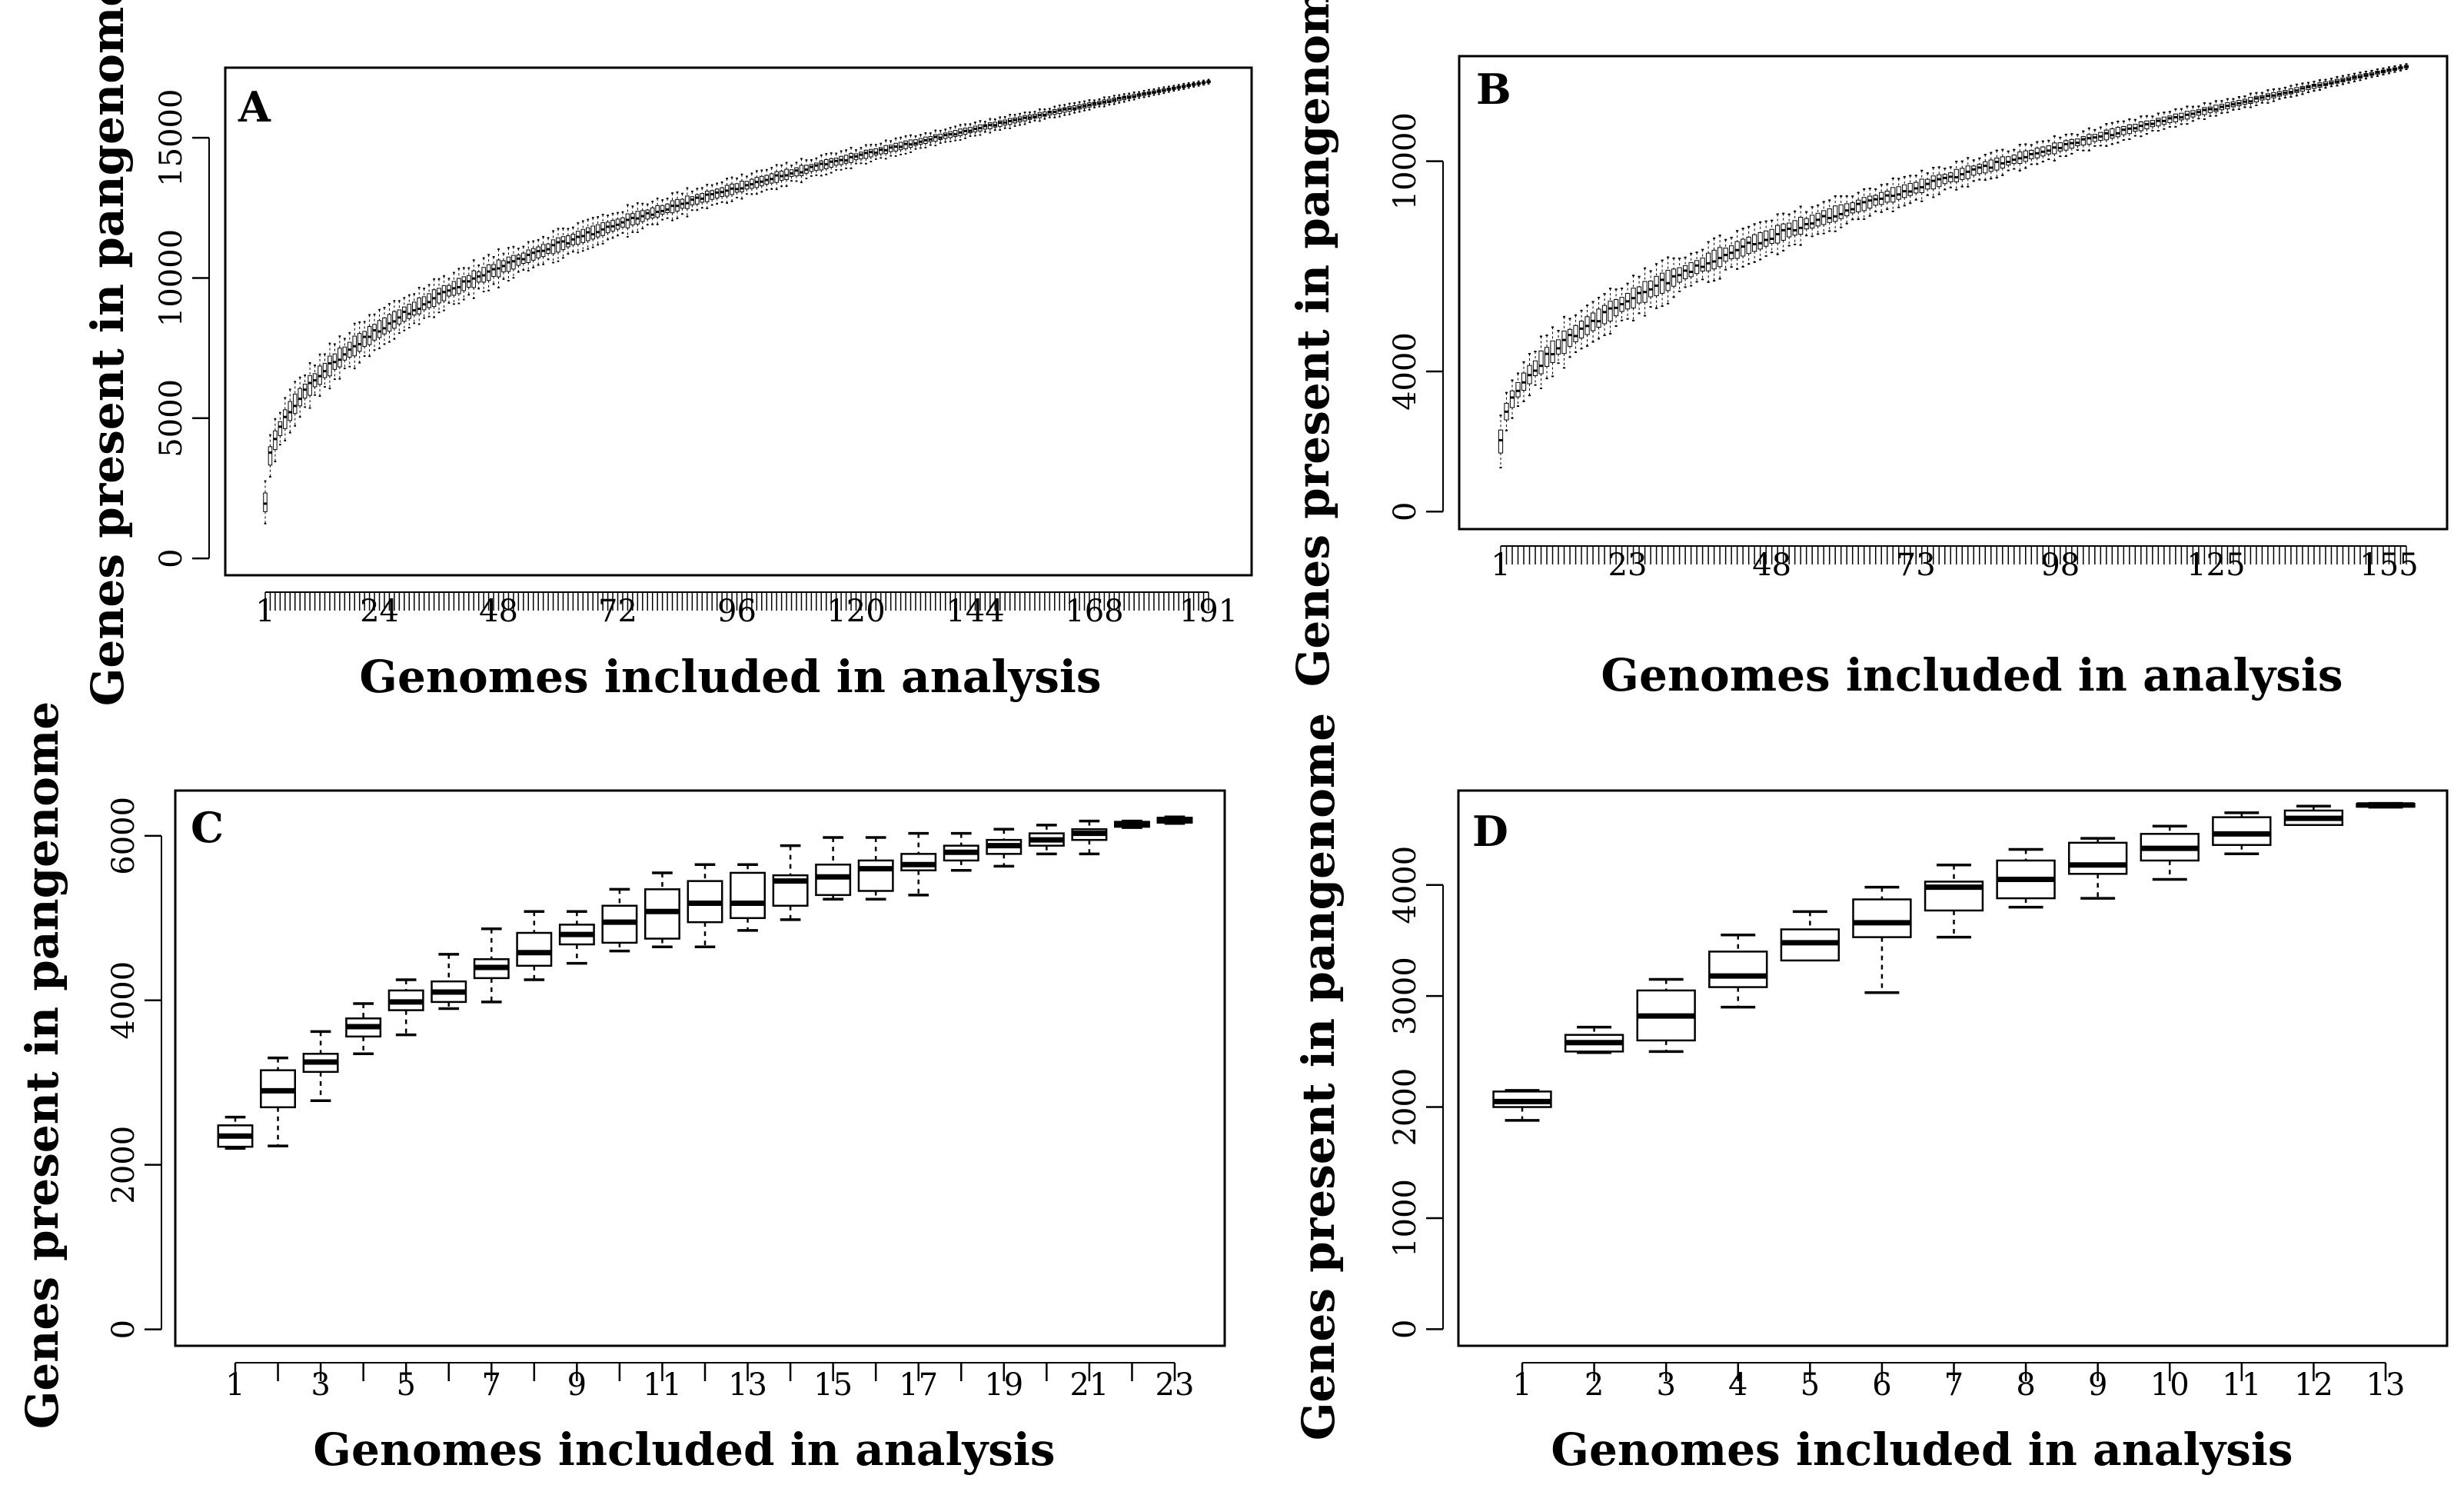 Image resolution: width=2464 pixels, height=1495 pixels. I want to click on panel-c-y-tick-label: 4000, so click(123, 1001).